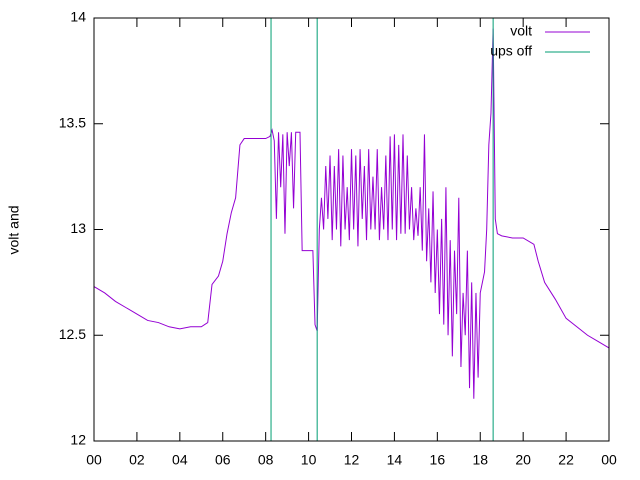 This screenshot has height=480, width=640. Describe the element at coordinates (180, 460) in the screenshot. I see `x-tick-label: 04` at that location.